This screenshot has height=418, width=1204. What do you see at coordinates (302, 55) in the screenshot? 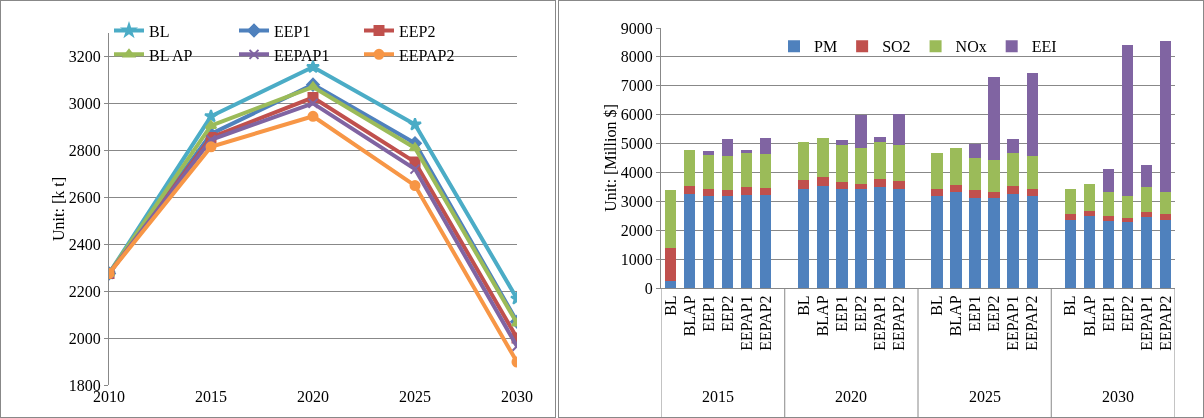
I see `legend-label: EEPAP1` at bounding box center [302, 55].